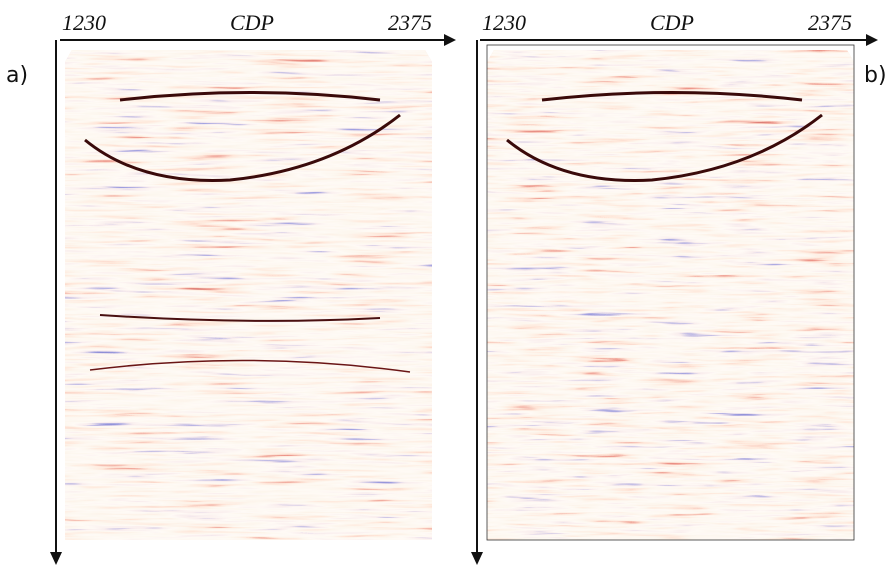 This screenshot has height=569, width=888. I want to click on reflectors, so click(664, 136).